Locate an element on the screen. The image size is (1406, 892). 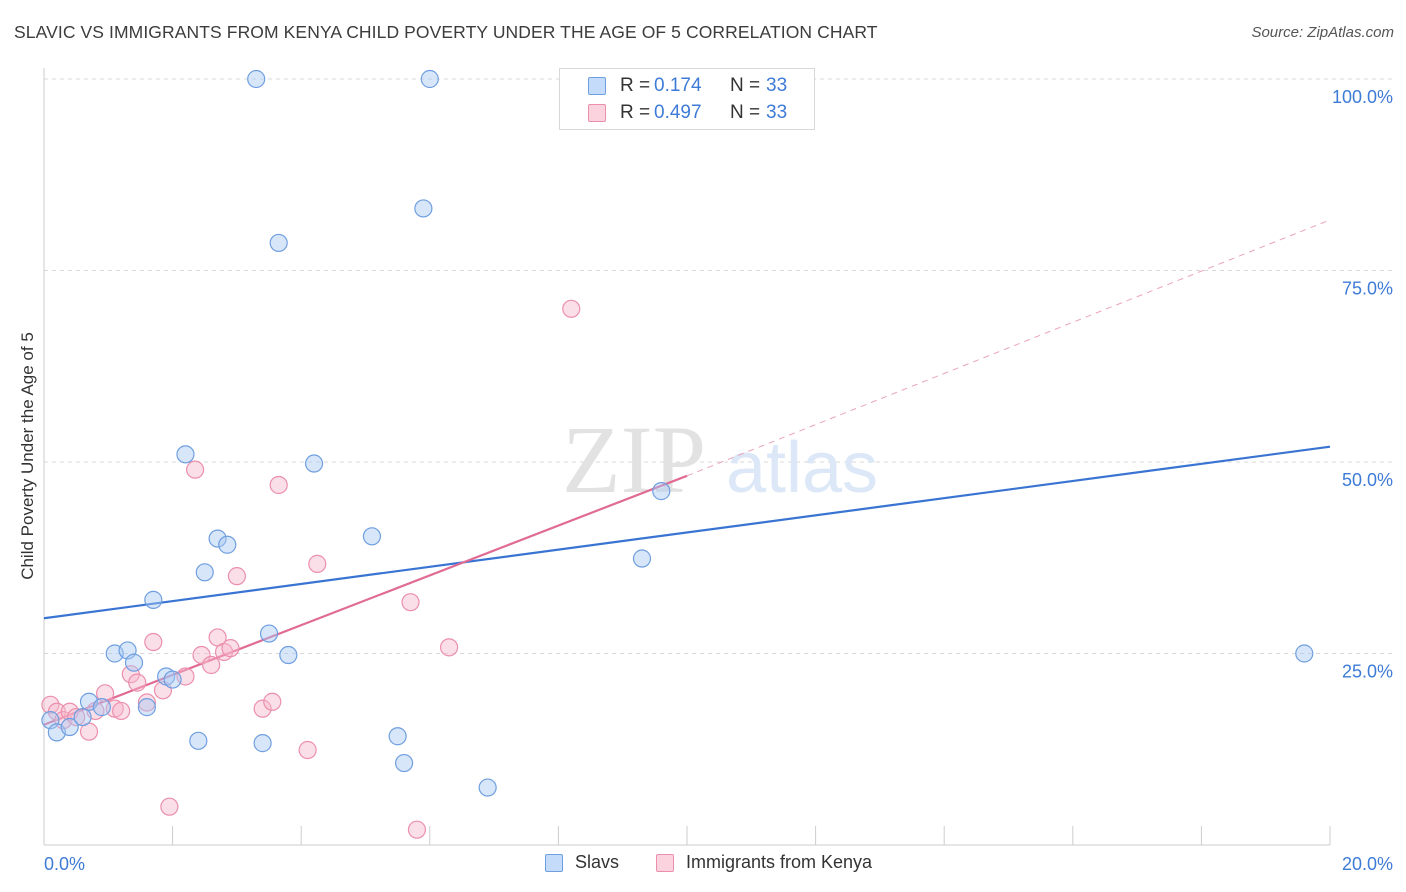
trend-extension-kenya is located at coordinates (1008, 348).